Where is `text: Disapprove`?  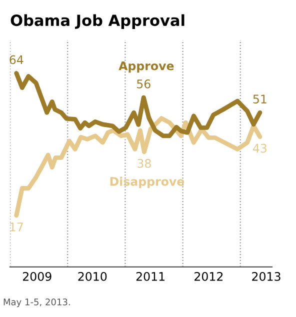
text: Disapprove is located at coordinates (147, 182).